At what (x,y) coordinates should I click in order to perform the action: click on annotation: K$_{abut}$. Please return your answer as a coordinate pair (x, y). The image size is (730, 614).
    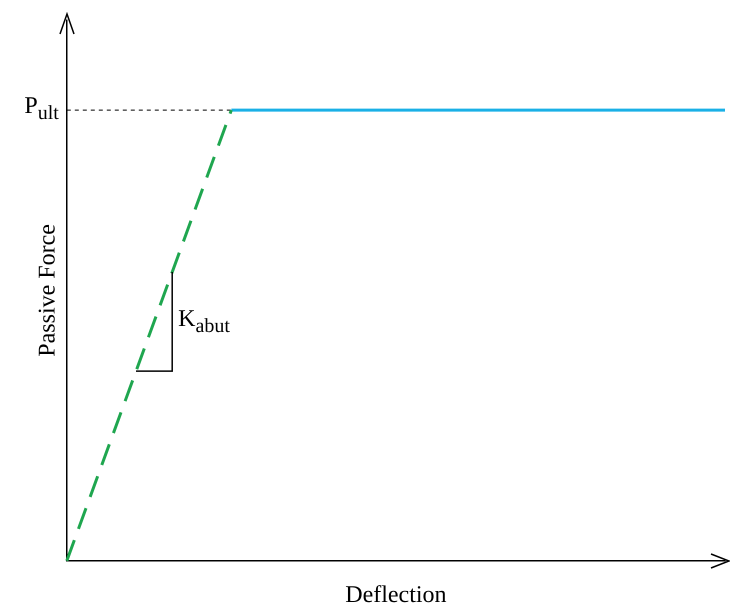
    Looking at the image, I should click on (204, 322).